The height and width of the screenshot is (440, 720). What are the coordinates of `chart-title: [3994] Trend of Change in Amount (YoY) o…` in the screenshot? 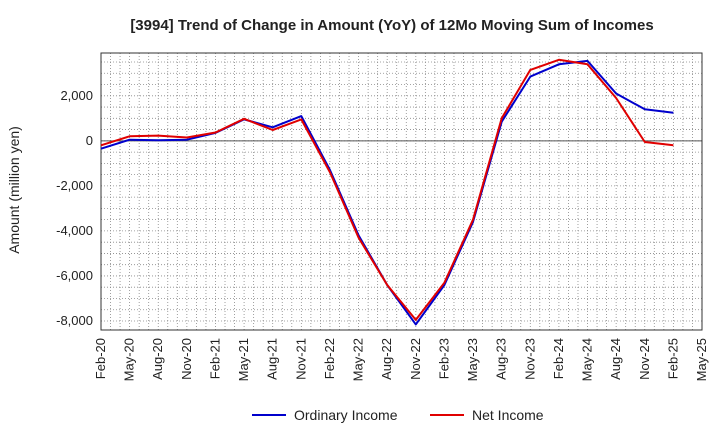 It's located at (391, 25).